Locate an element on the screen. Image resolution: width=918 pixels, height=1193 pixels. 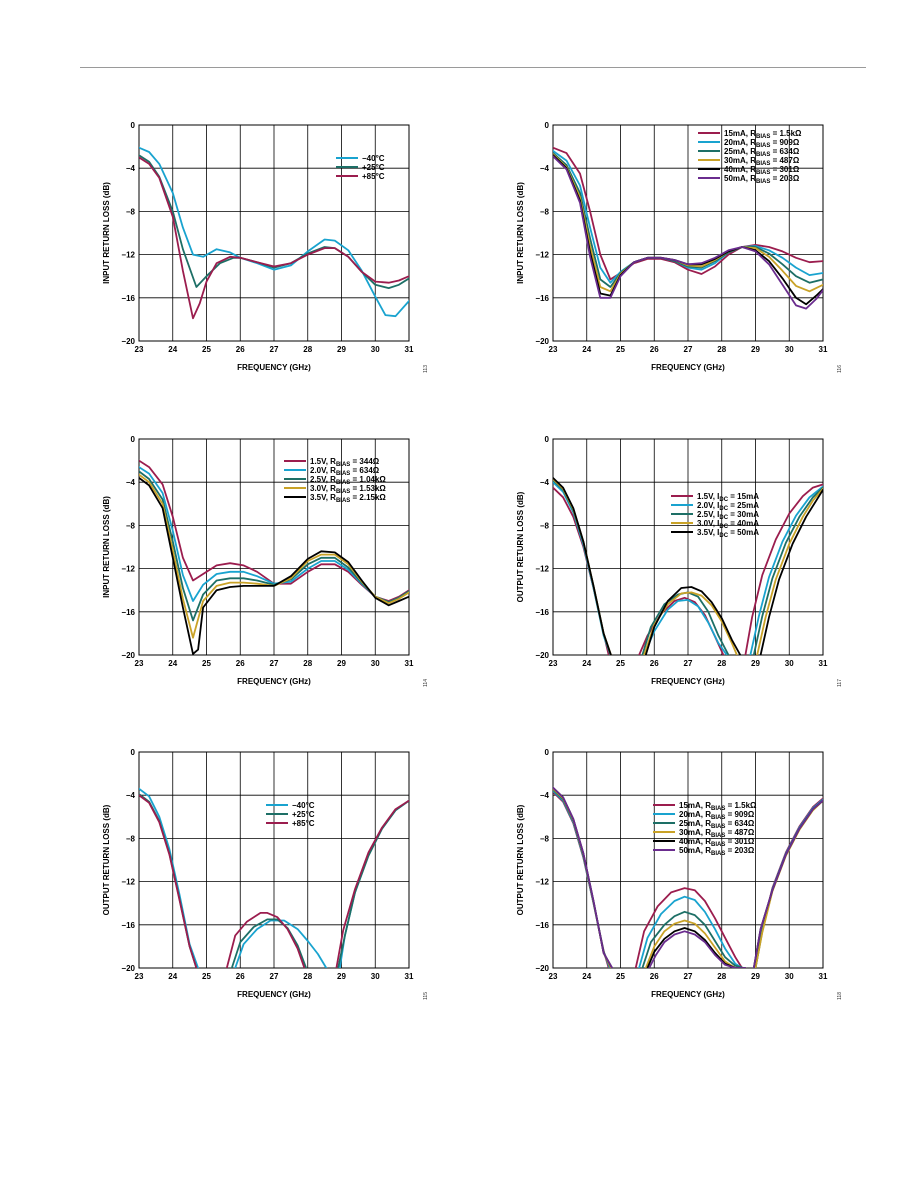
figure-id: 116 is located at coordinates (840, 369).